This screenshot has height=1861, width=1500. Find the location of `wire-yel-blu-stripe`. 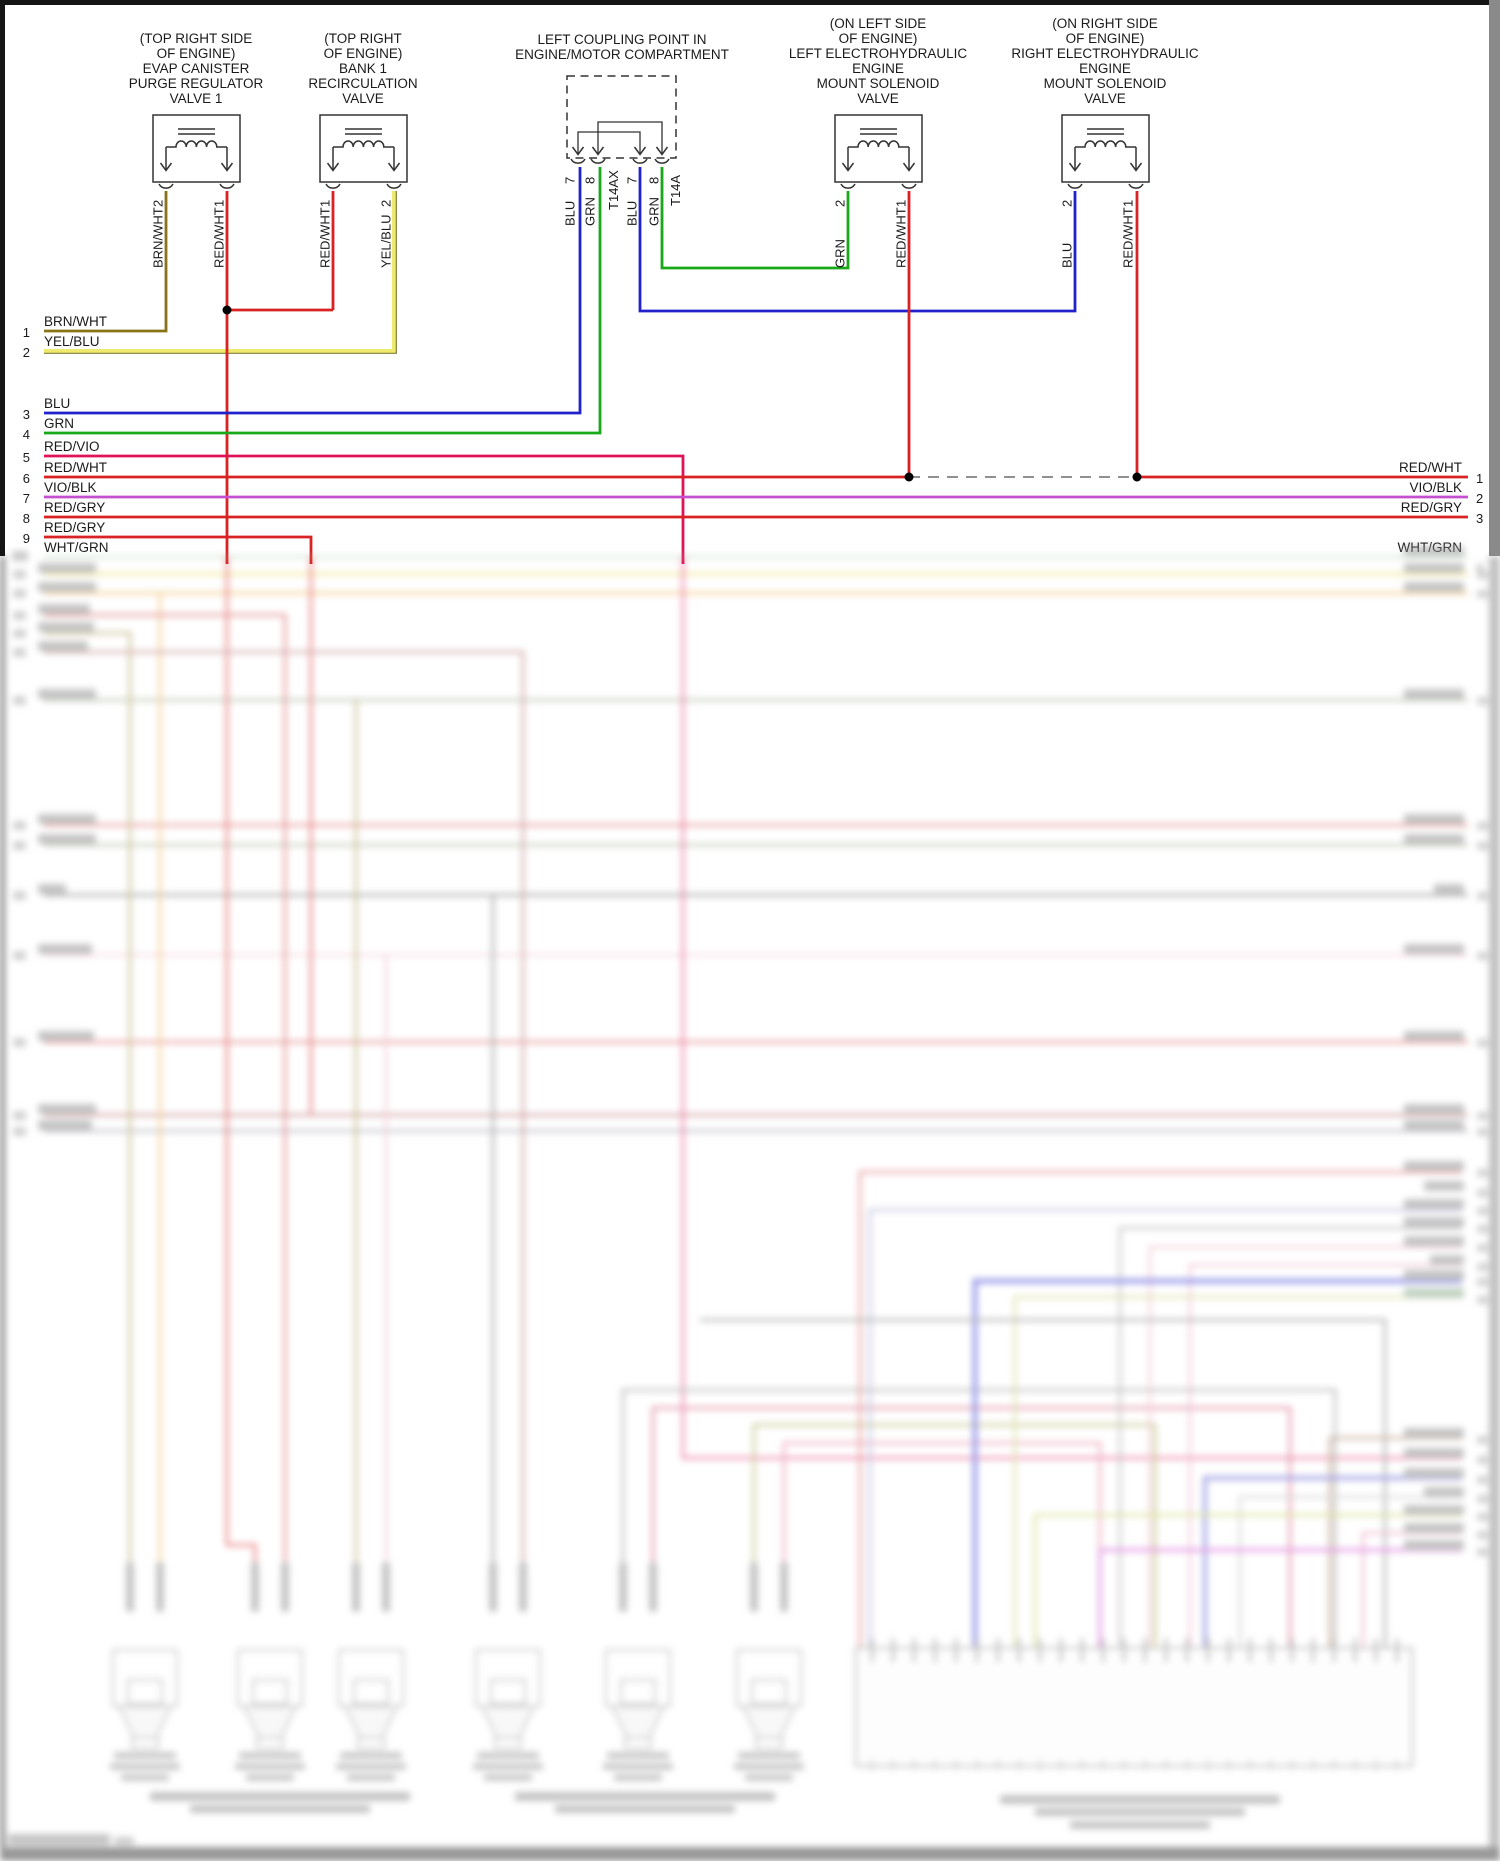

wire-yel-blu-stripe is located at coordinates (220, 272).